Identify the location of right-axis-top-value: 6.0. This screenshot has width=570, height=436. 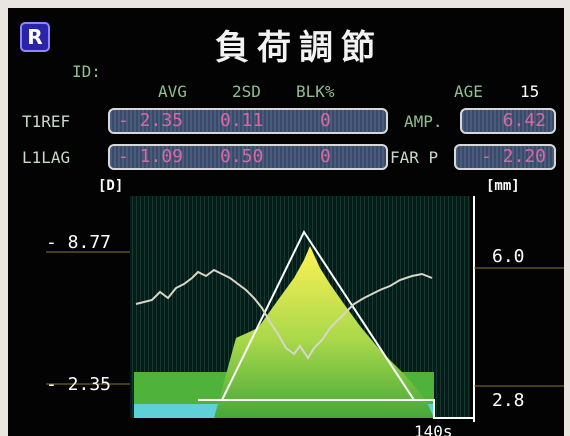
(508, 256).